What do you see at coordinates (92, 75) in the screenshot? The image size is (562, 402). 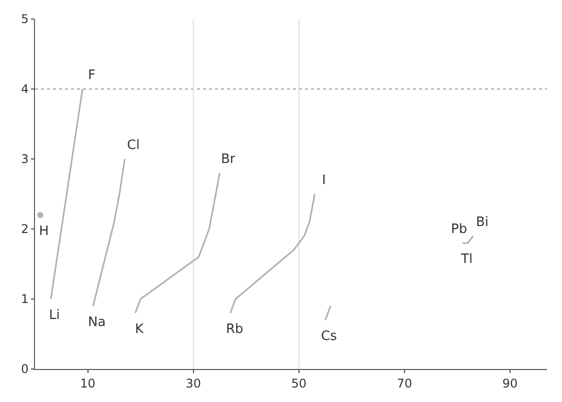 I see `annotation: F` at bounding box center [92, 75].